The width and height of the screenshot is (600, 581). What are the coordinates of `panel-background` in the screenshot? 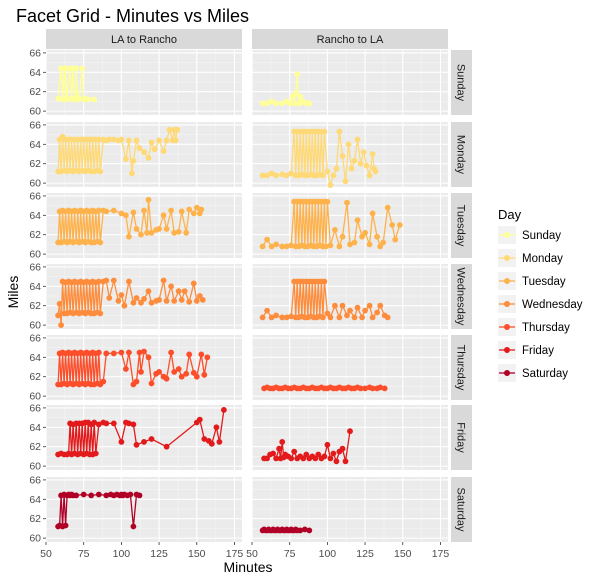 It's located at (144, 82).